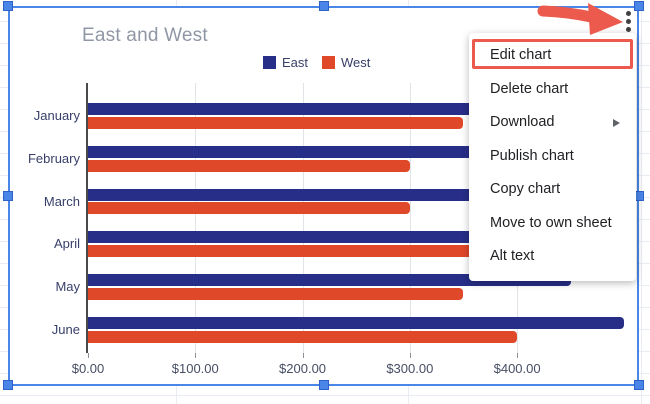  Describe the element at coordinates (532, 155) in the screenshot. I see `menu-item-label: Publish chart` at that location.